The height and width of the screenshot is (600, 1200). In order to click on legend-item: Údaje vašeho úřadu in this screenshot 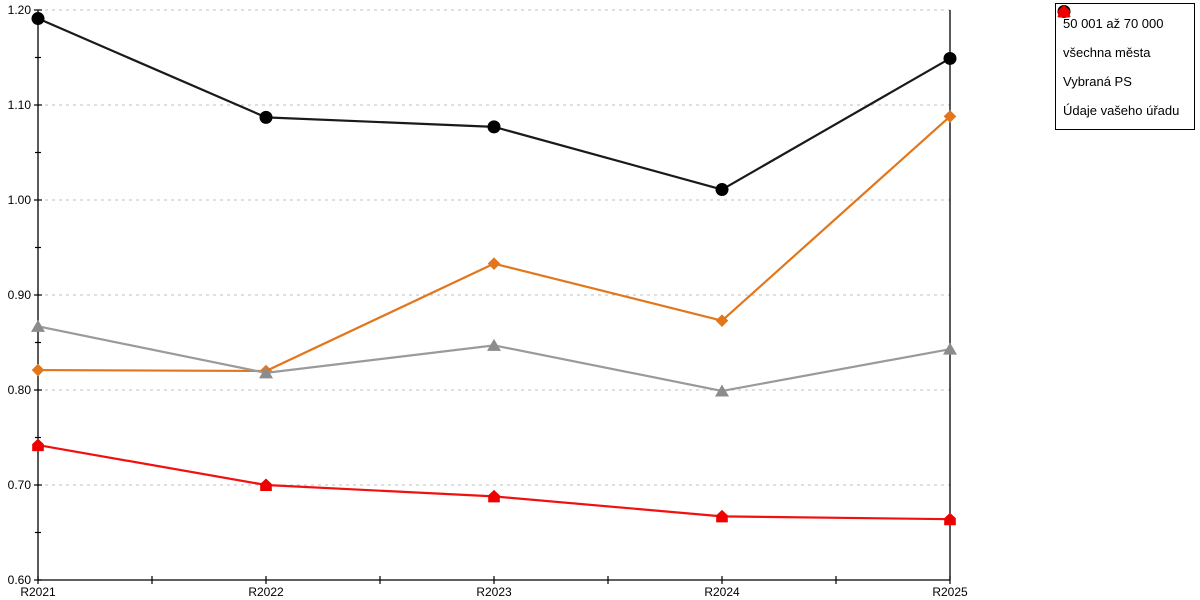, I will do `click(1125, 65)`.